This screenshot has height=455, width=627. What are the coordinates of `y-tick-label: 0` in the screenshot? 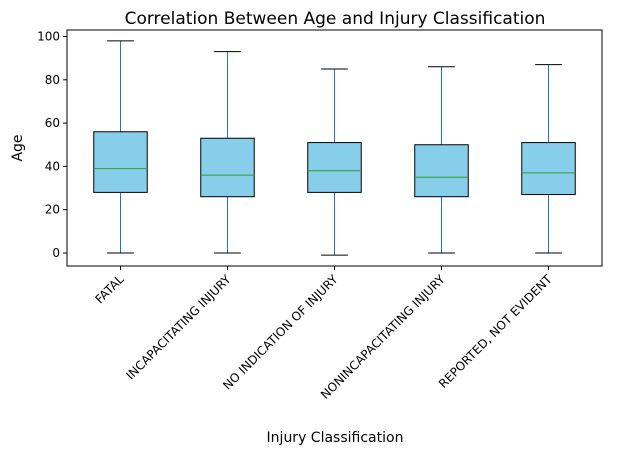 It's located at (56, 253).